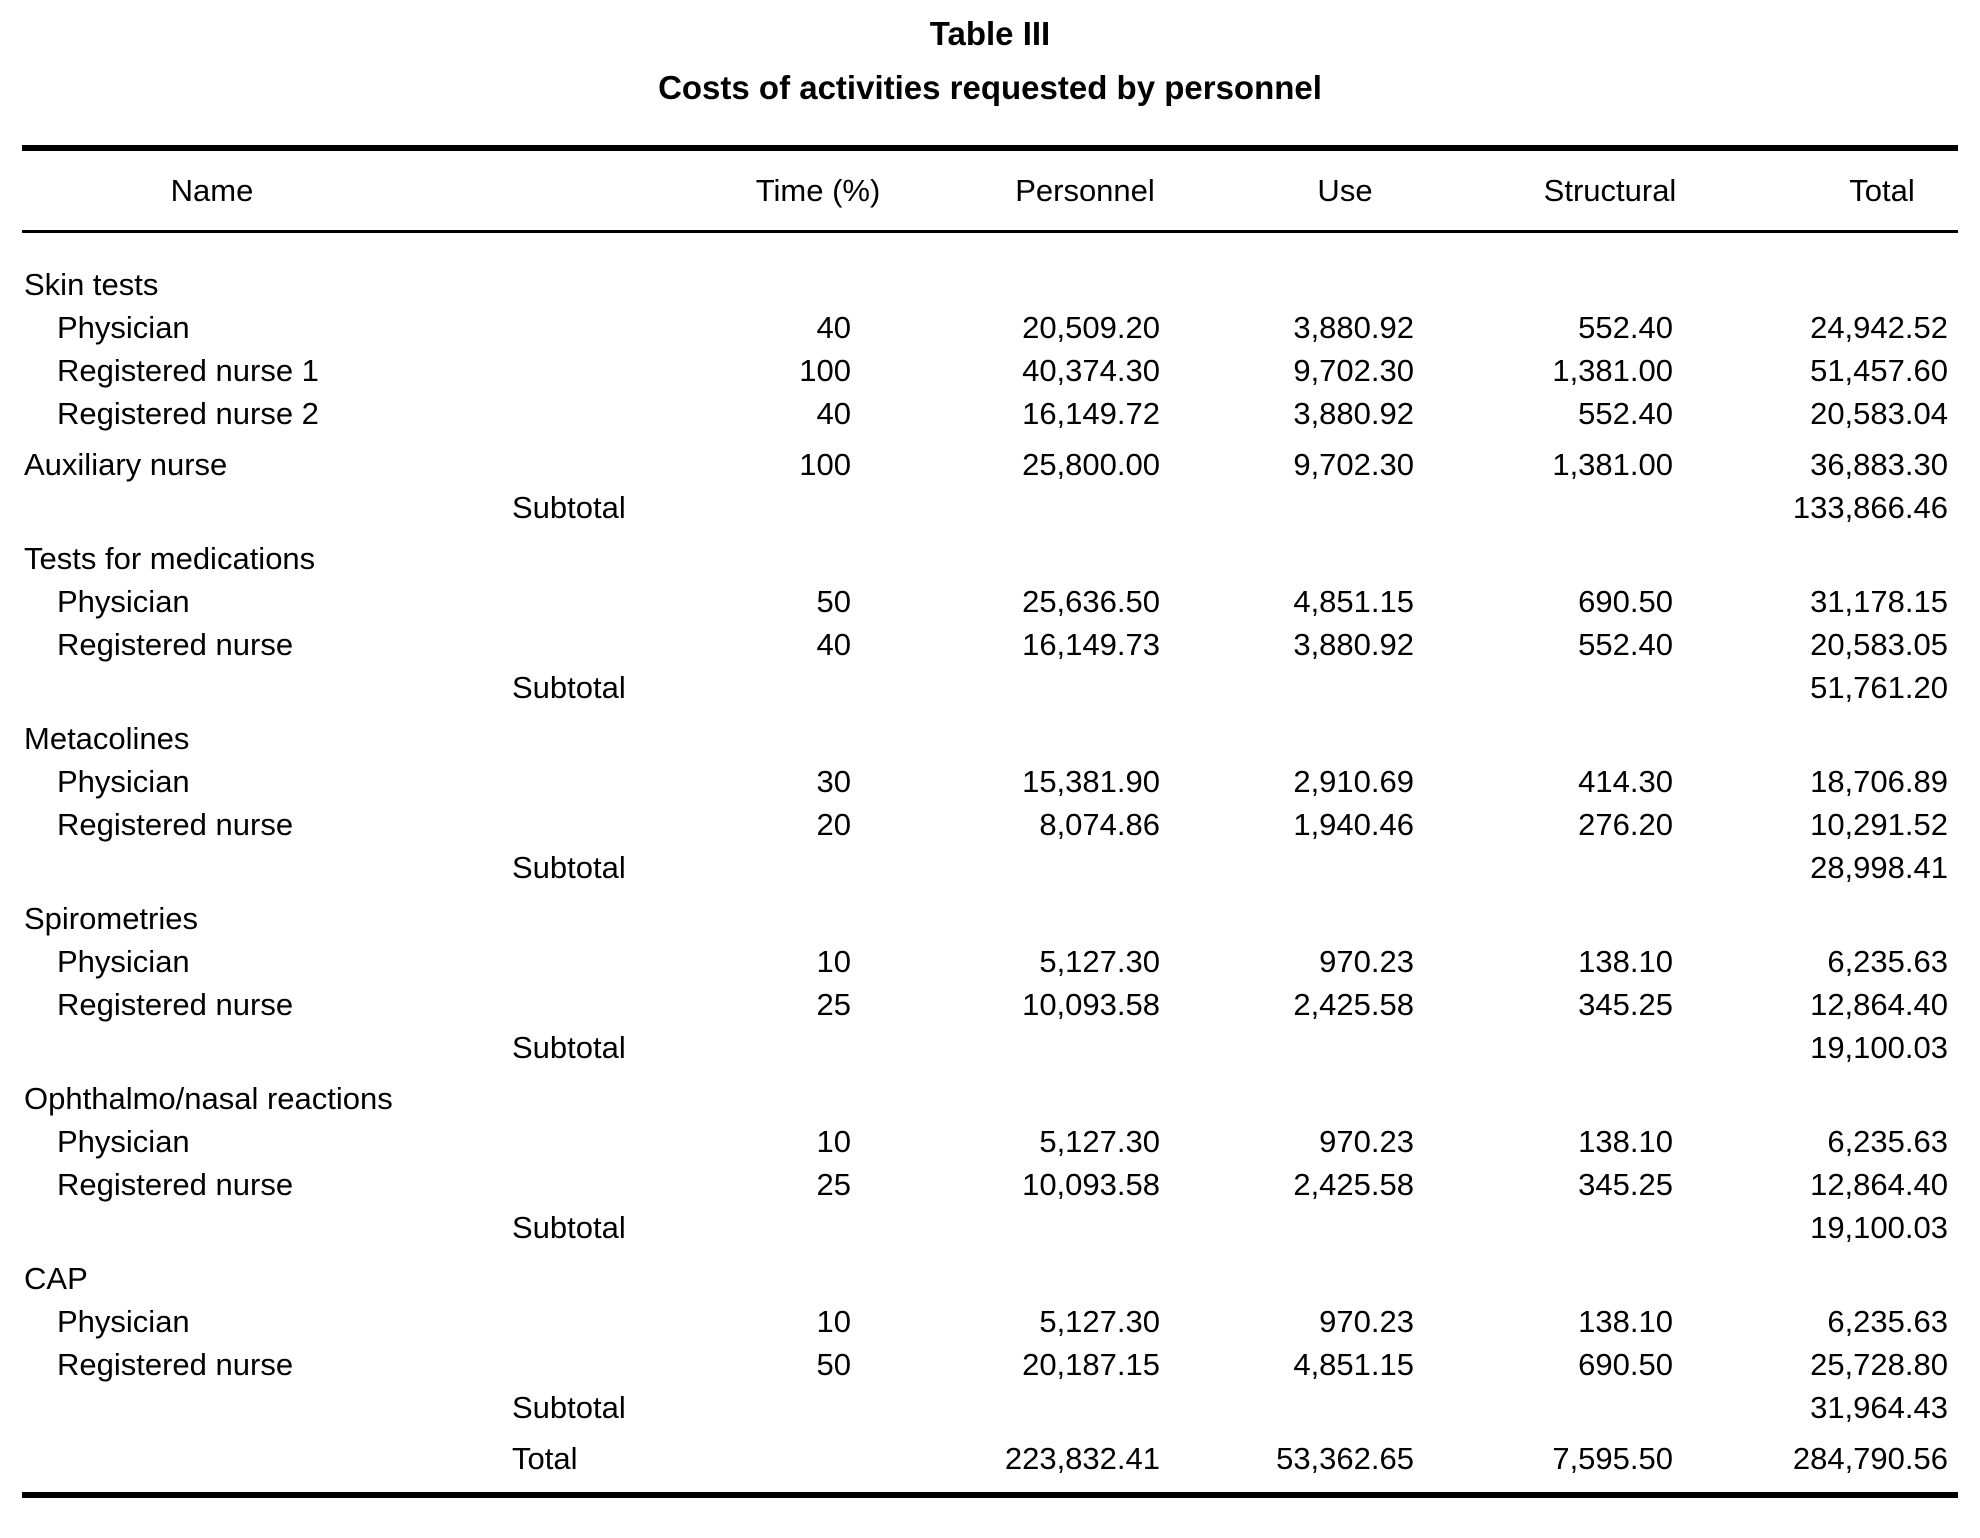 Image resolution: width=1980 pixels, height=1538 pixels. I want to click on cell-structural: 276.20, so click(1625, 824).